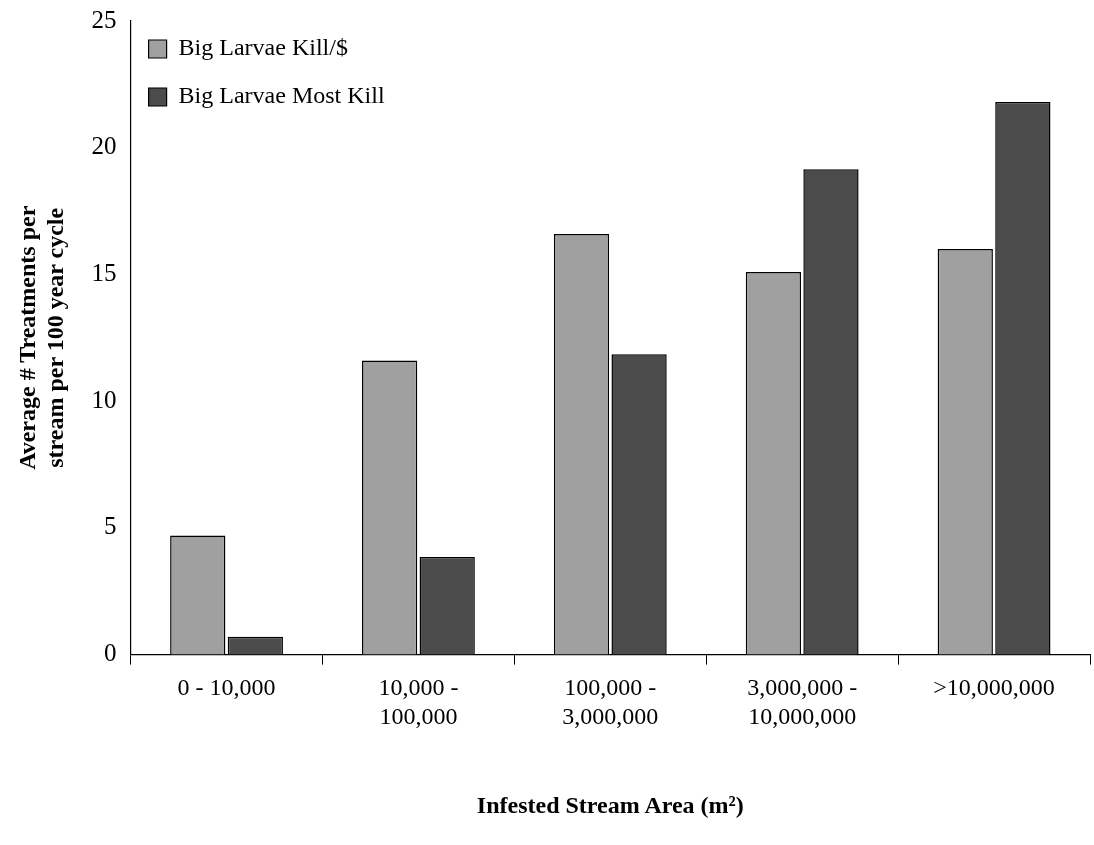 Image resolution: width=1094 pixels, height=845 pixels. Describe the element at coordinates (610, 804) in the screenshot. I see `x-axis-title: Infested Stream Area (m²)` at that location.